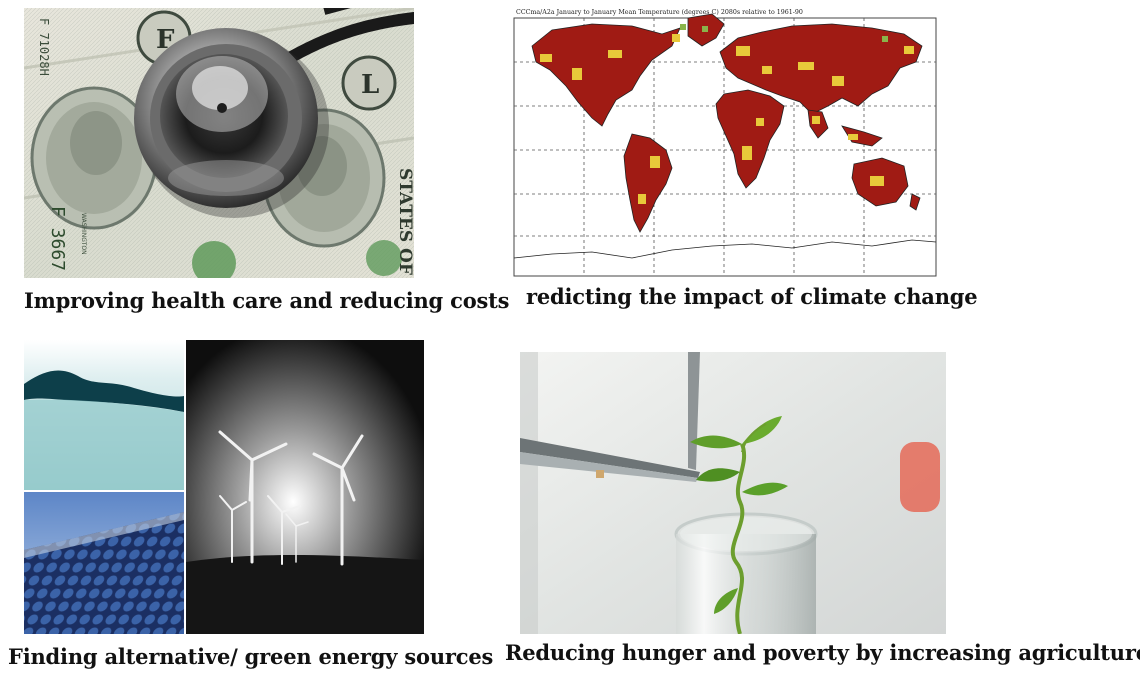 Image resolution: width=1140 pixels, height=678 pixels. I want to click on health-care-caption: Improving health care and reducing costs, so click(267, 300).